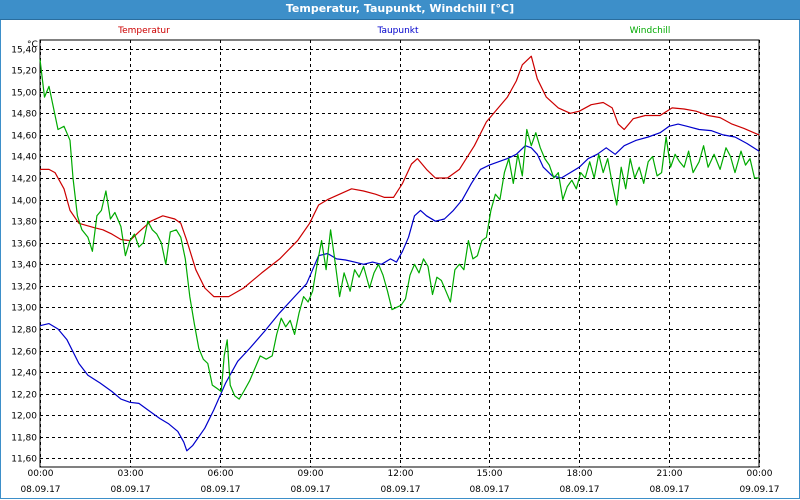 The height and width of the screenshot is (500, 800). What do you see at coordinates (24, 266) in the screenshot?
I see `y-tick-label: 13,40` at bounding box center [24, 266].